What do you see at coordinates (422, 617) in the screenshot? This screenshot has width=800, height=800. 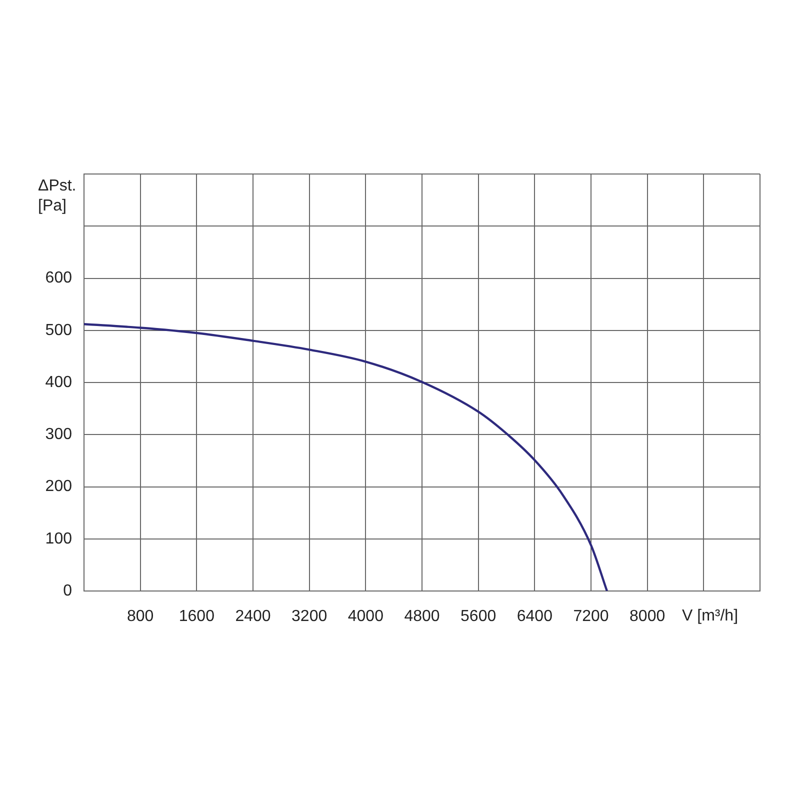 I see `x-tick-label: 4800` at bounding box center [422, 617].